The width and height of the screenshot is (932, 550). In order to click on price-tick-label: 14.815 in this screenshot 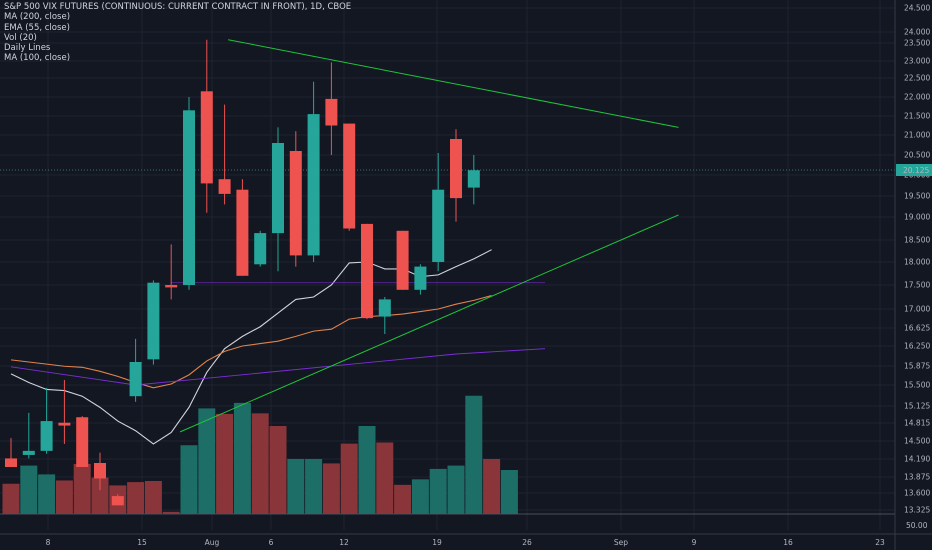, I will do `click(917, 423)`.